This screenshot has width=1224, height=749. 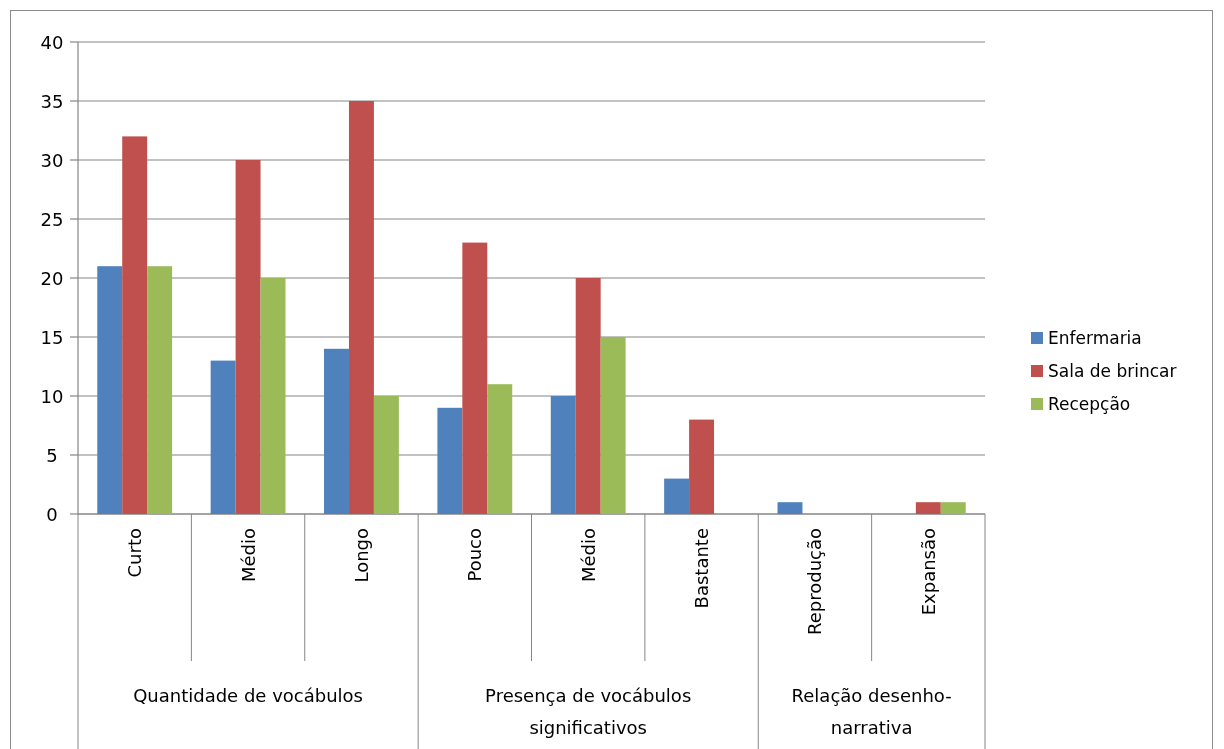 I want to click on x-tick-label: Pouco, so click(x=475, y=555).